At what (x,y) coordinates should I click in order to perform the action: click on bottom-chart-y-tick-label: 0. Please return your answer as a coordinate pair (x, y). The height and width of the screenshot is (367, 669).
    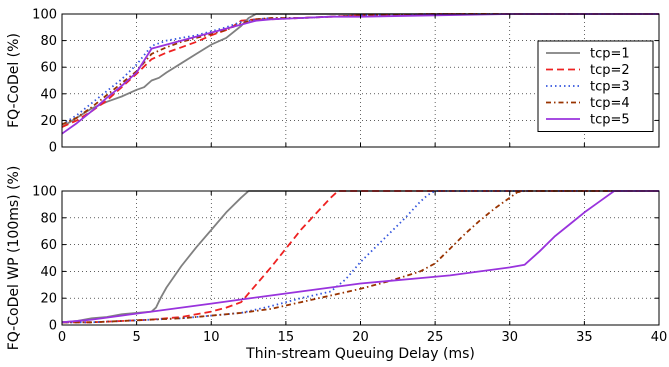
    Looking at the image, I should click on (53, 326).